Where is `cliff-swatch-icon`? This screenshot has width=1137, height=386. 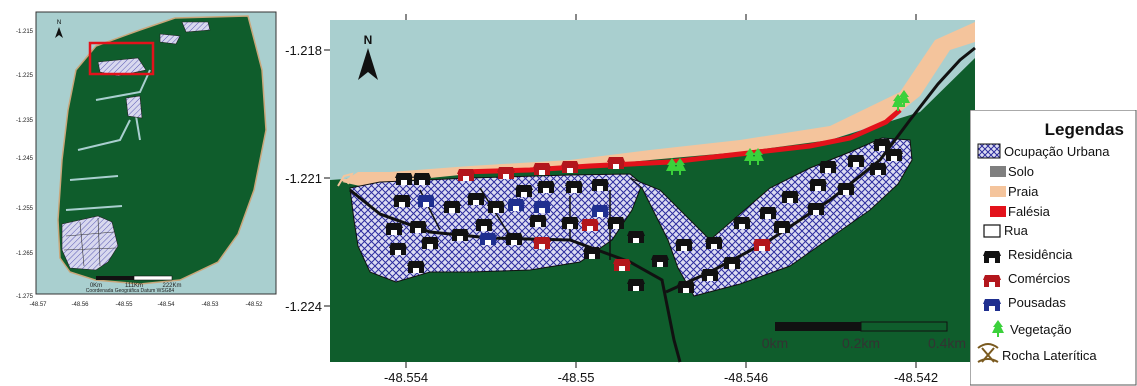
cliff-swatch-icon is located at coordinates (998, 211).